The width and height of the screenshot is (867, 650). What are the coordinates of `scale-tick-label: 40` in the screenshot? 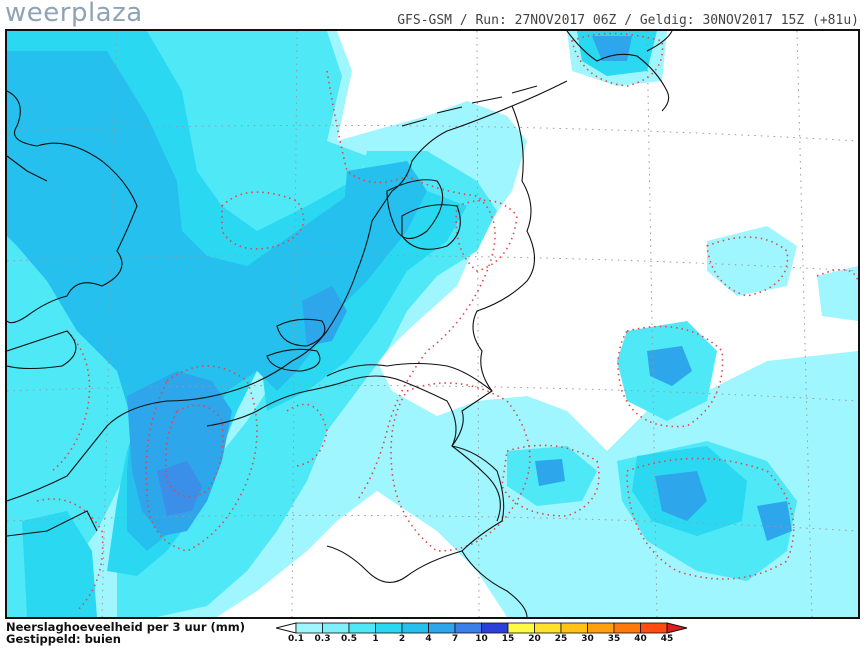 It's located at (640, 639).